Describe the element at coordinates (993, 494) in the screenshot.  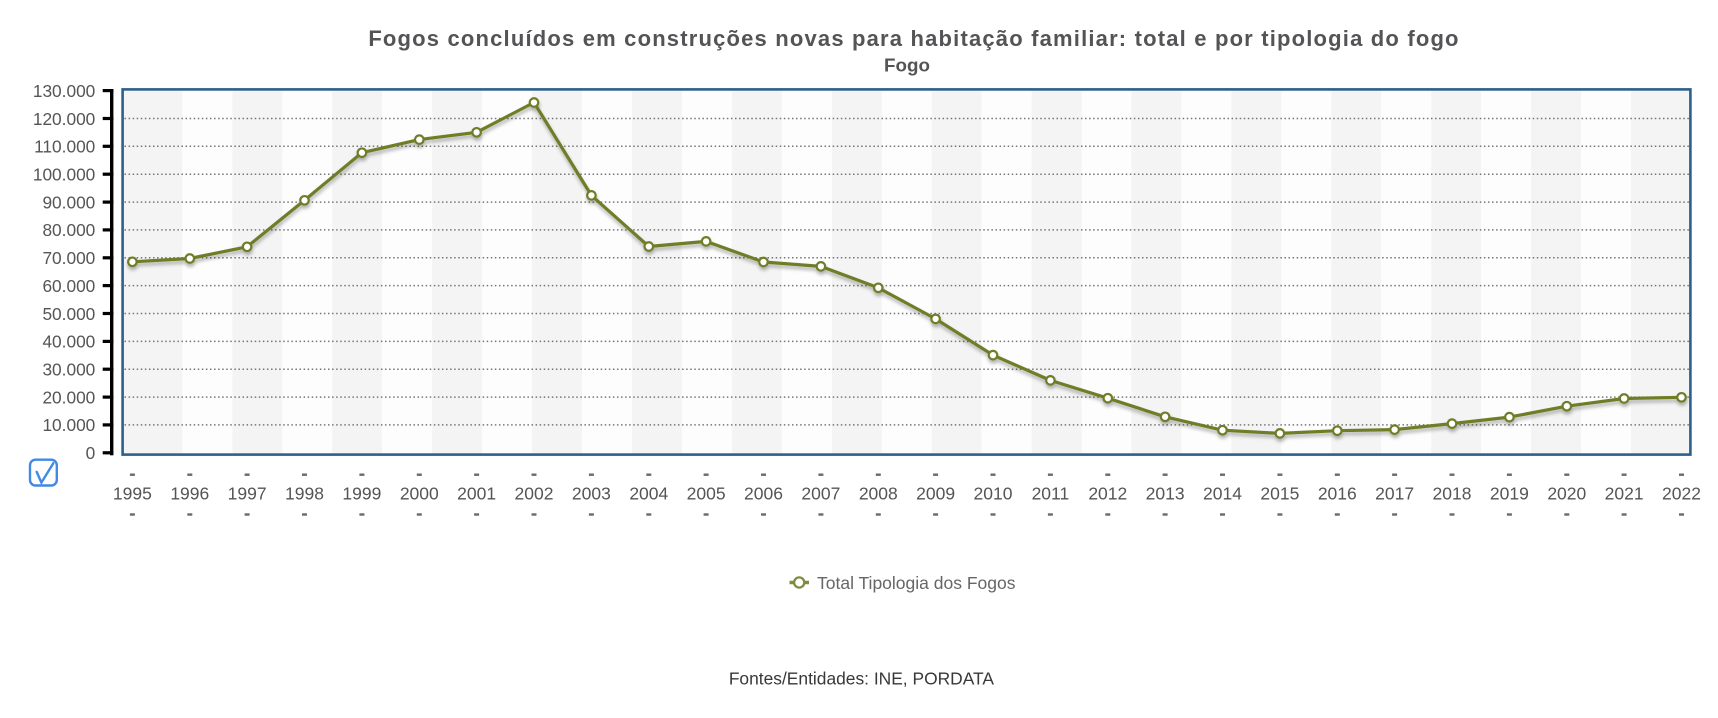
I see `svg-text: 2010` at that location.